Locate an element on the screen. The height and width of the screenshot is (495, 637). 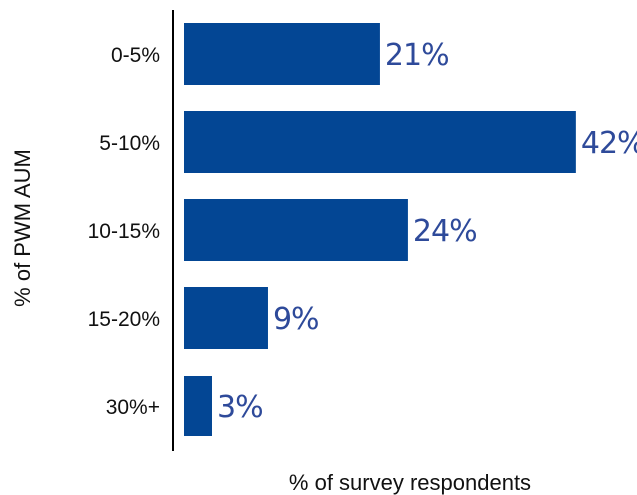
category-label-5-10pct: 5-10% is located at coordinates (129, 143).